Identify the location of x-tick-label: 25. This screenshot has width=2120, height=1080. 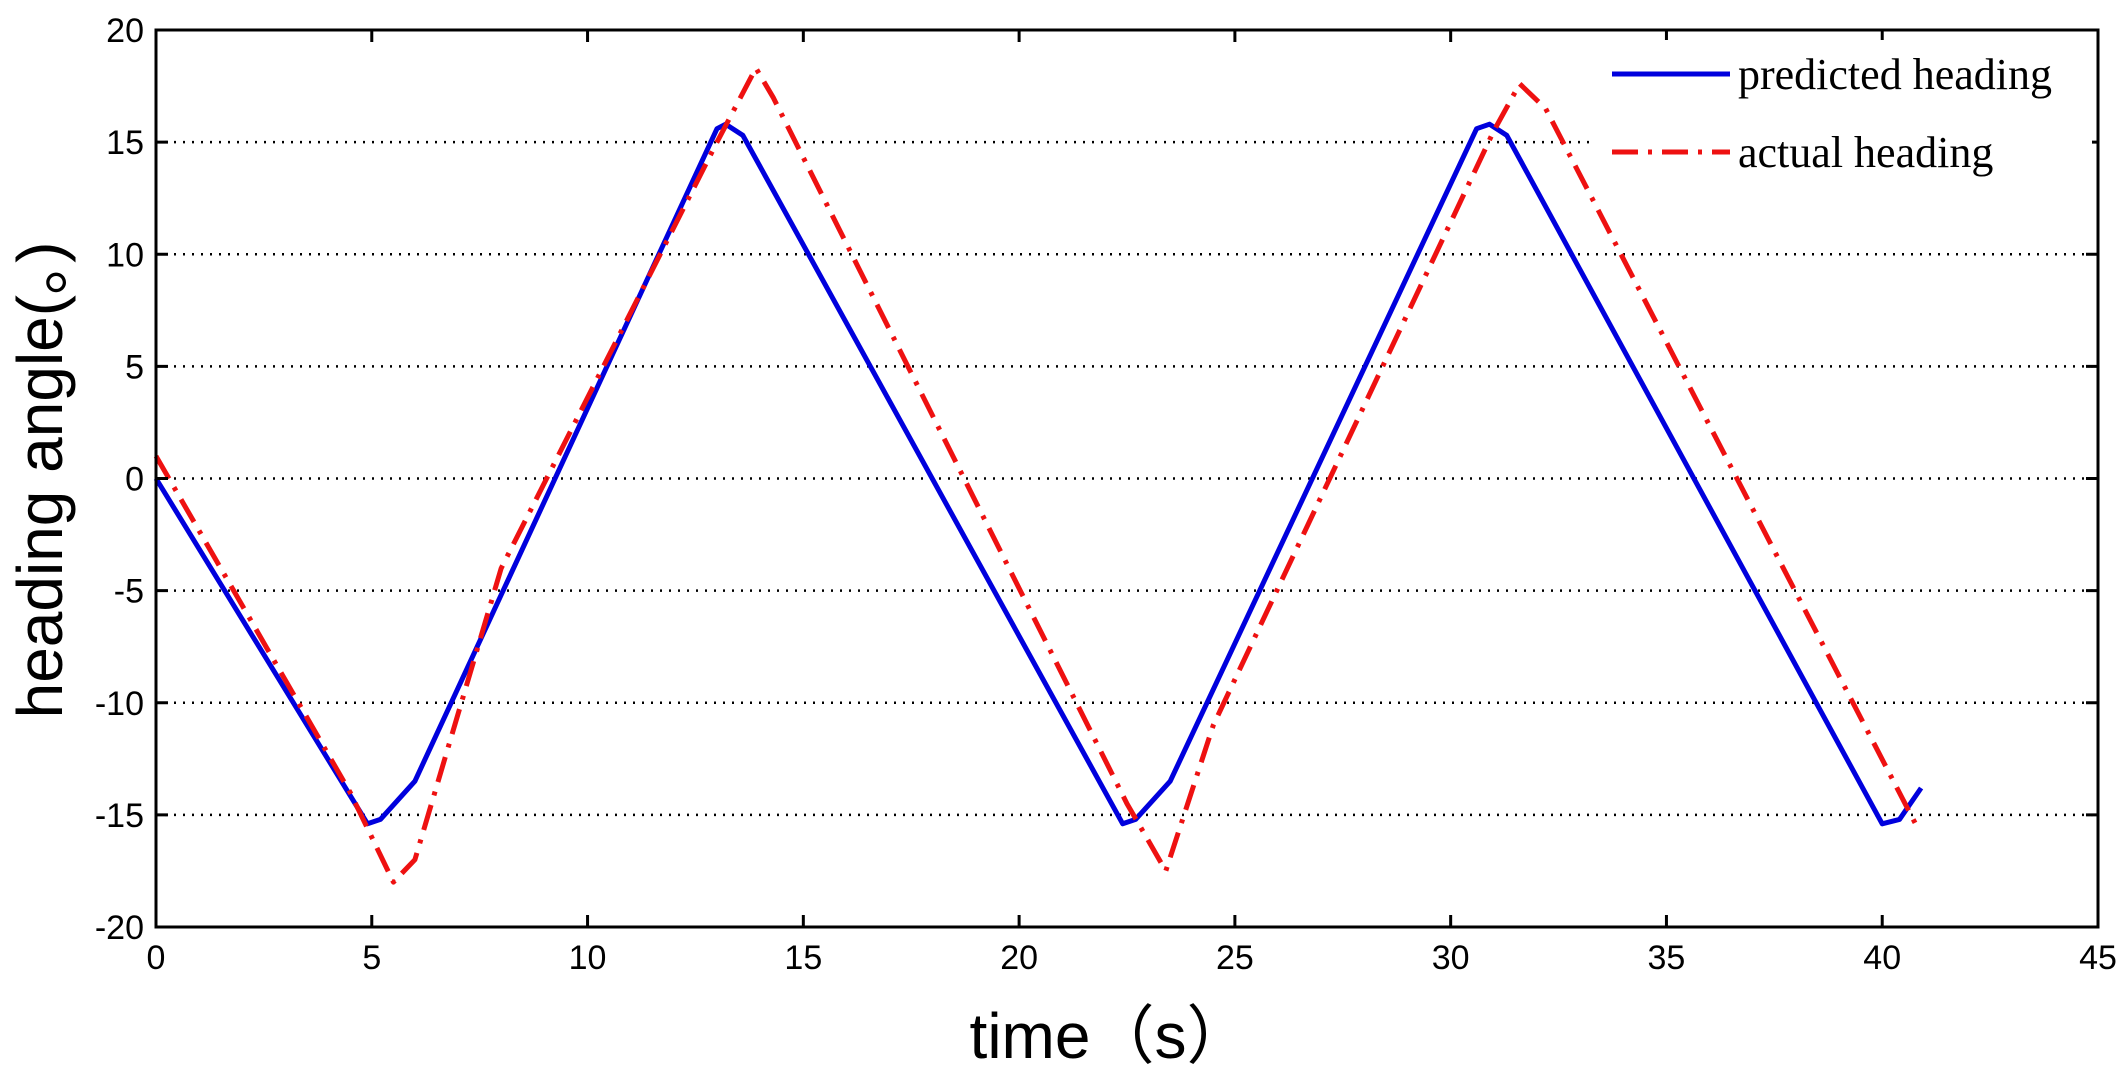
(1235, 958).